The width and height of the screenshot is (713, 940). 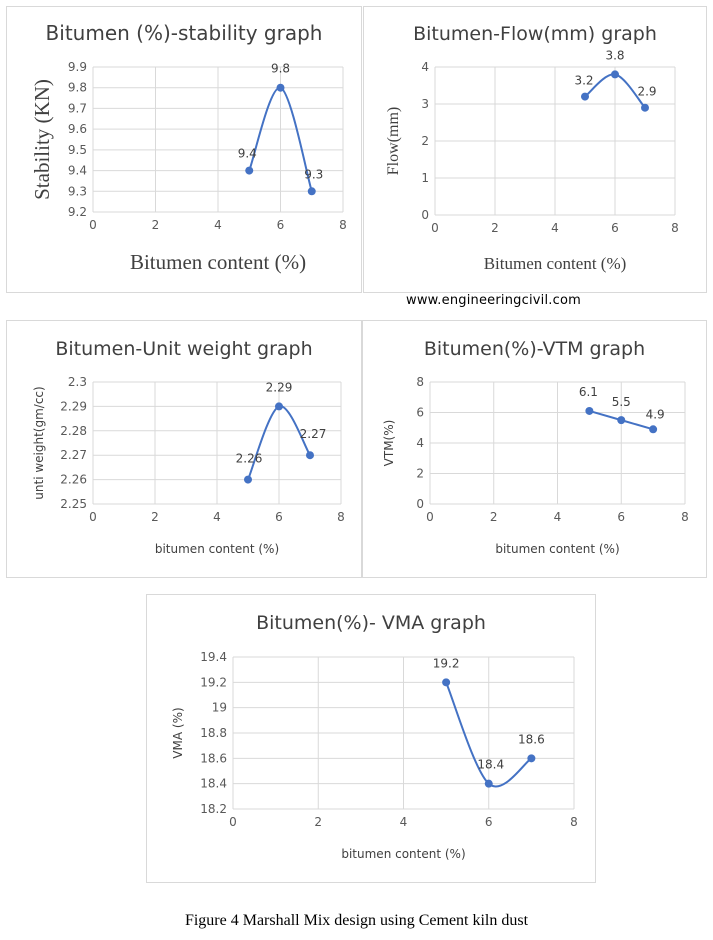 I want to click on y-tick-label: 18.2, so click(x=213, y=809).